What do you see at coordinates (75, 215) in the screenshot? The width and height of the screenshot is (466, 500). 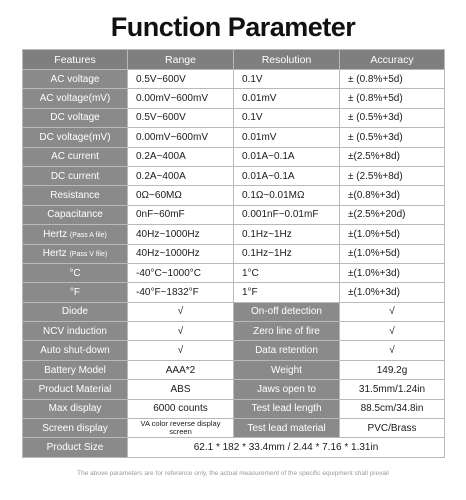 I see `feature-label: Capacitance` at bounding box center [75, 215].